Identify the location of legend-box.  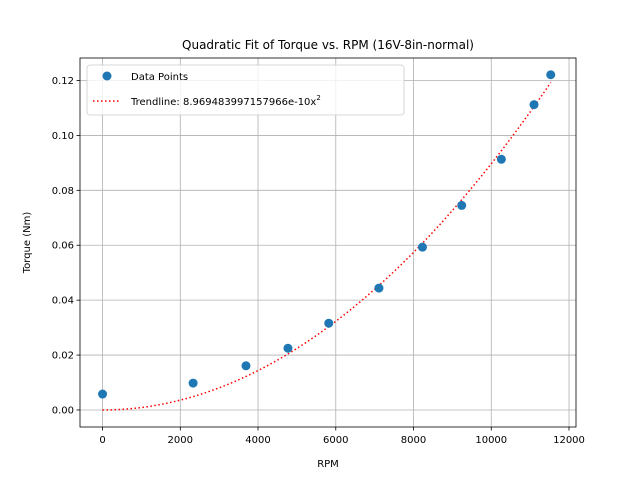
(245, 90).